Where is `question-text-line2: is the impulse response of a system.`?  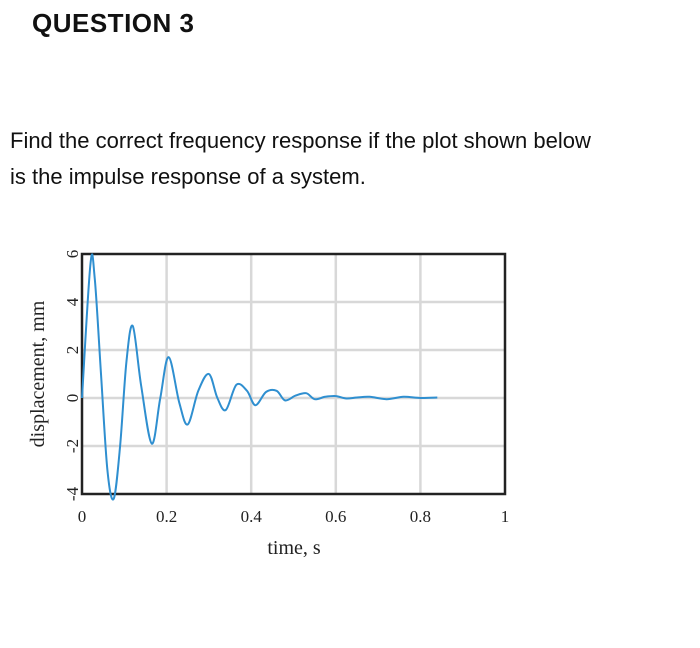
question-text-line2: is the impulse response of a system. is located at coordinates (188, 176).